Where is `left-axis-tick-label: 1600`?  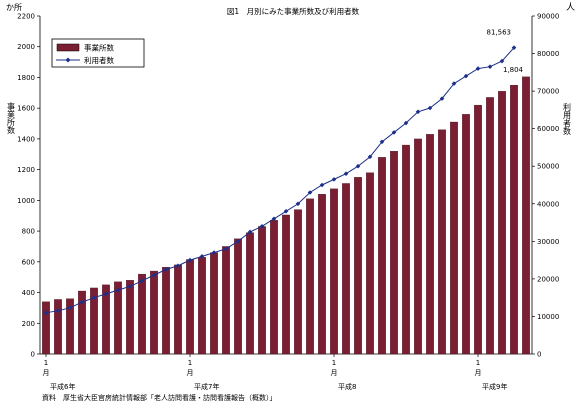
left-axis-tick-label: 1600 is located at coordinates (26, 109).